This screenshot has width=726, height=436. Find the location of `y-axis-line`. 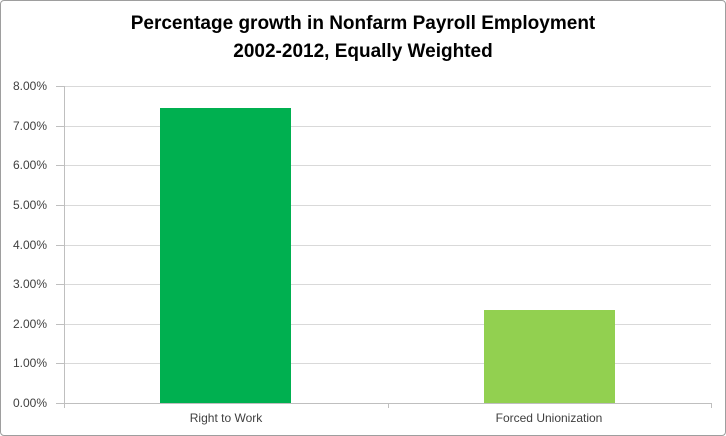

y-axis-line is located at coordinates (64, 244).